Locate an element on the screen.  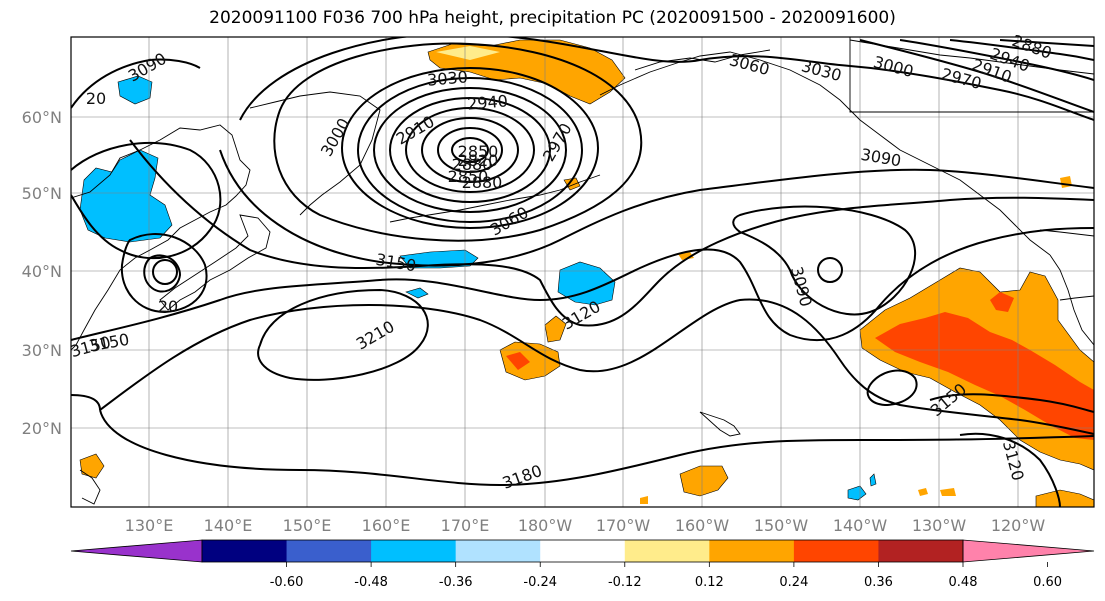
contour-label: 3120 is located at coordinates (1013, 460).